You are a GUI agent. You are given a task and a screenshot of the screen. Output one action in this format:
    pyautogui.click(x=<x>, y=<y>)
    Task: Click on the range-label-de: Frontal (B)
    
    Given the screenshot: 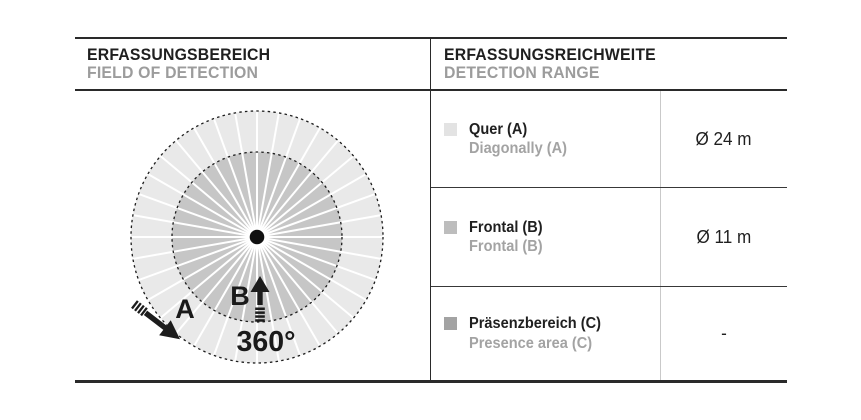 What is the action you would take?
    pyautogui.click(x=506, y=227)
    